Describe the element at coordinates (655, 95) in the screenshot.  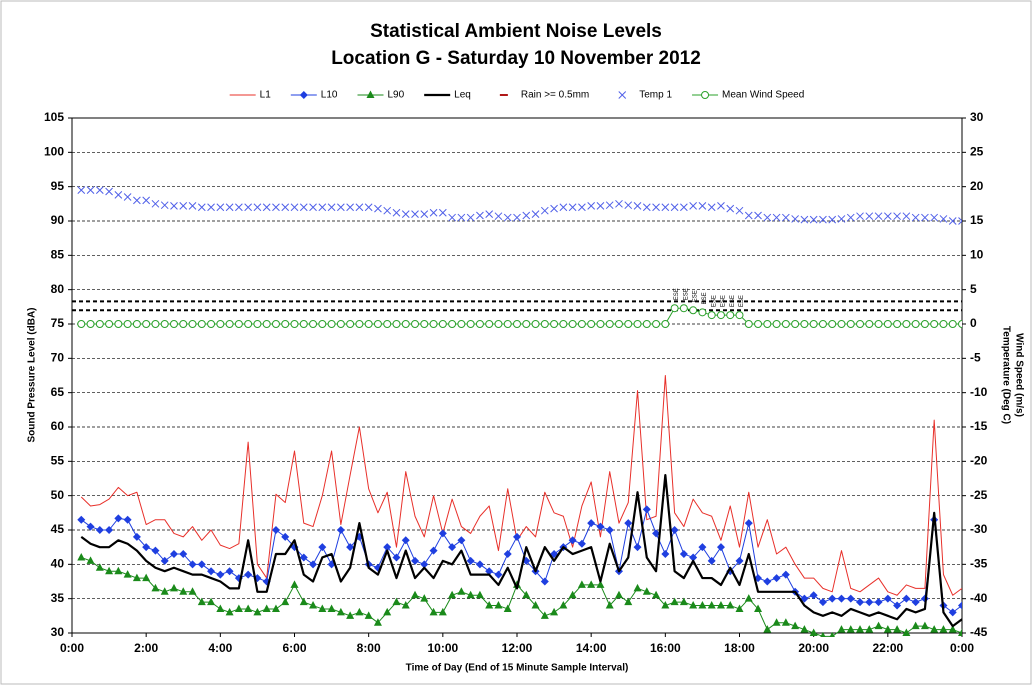
I see `legend-label: Temp 1` at that location.